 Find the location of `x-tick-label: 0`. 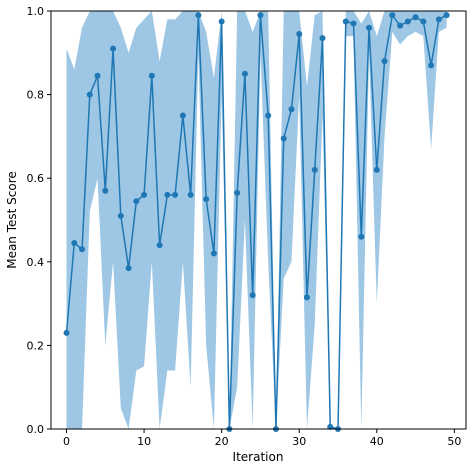

x-tick-label: 0 is located at coordinates (66, 441).